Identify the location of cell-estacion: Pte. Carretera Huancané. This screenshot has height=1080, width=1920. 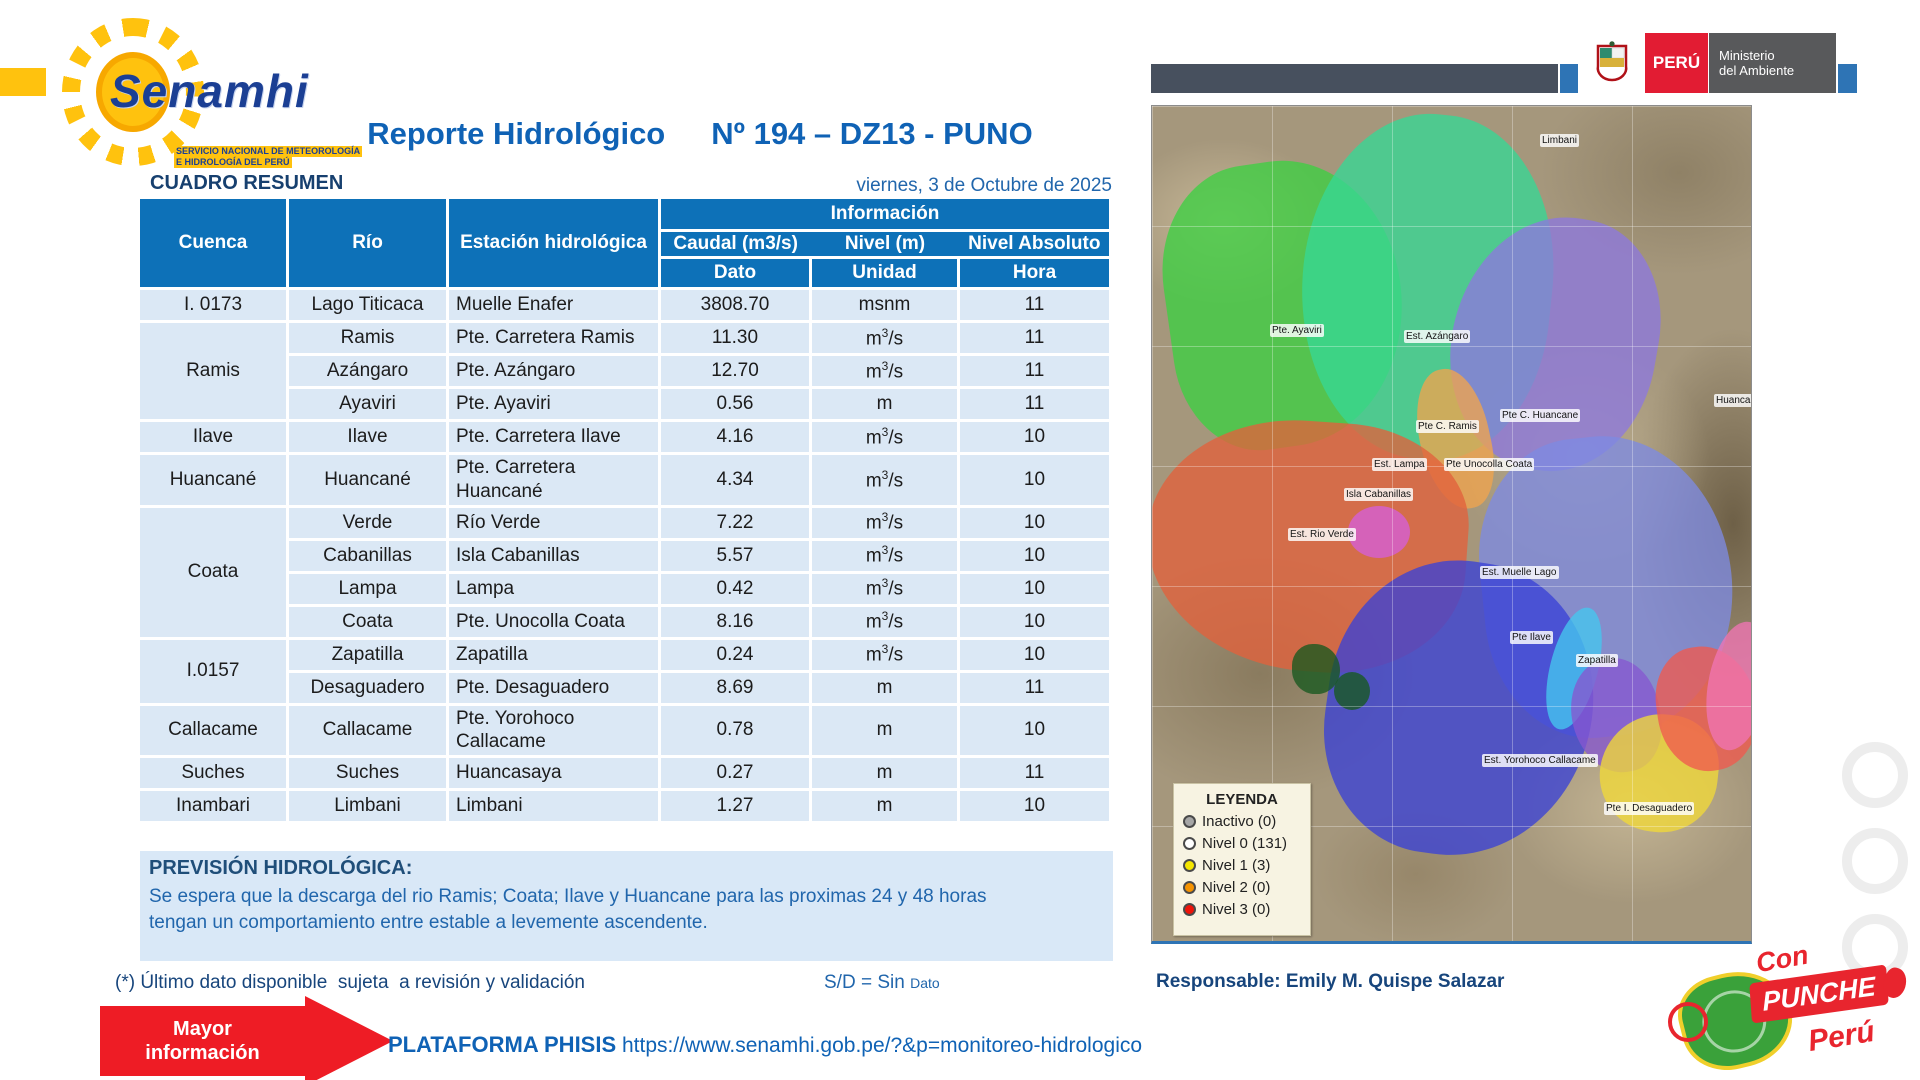
(553, 480).